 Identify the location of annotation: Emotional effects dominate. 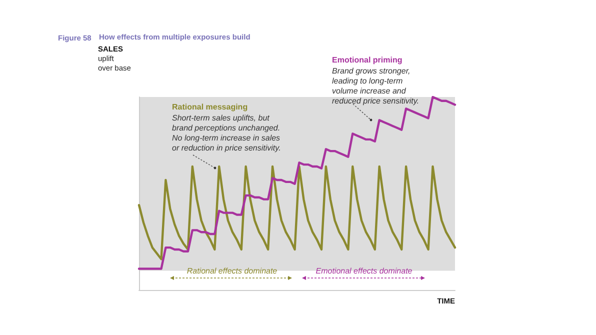
(364, 271).